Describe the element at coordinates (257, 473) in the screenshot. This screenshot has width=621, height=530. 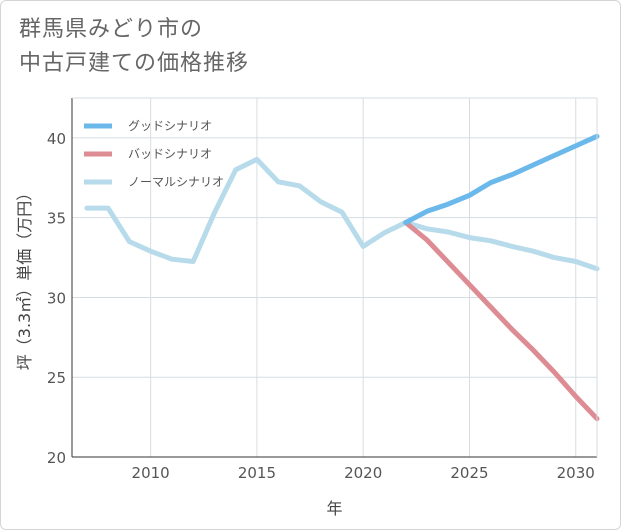
I see `x-tick-label-2015: 2015` at that location.